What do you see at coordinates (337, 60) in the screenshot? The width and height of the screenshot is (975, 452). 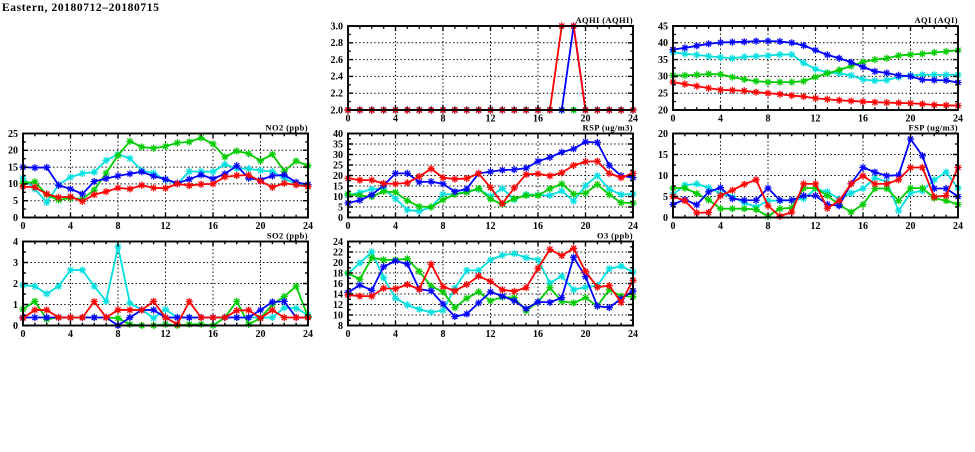 I see `svg-text: 2.6` at bounding box center [337, 60].